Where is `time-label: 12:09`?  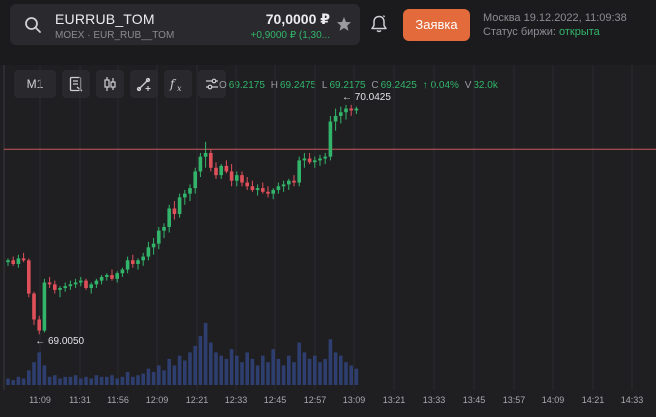 time-label: 12:09 is located at coordinates (157, 400).